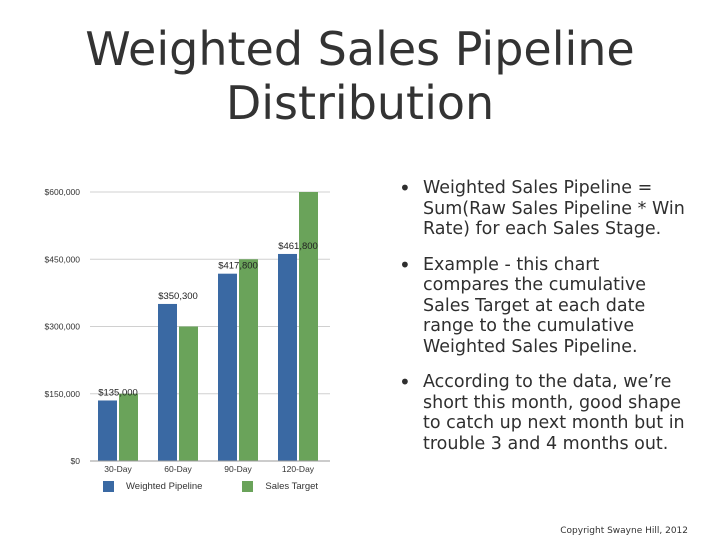  What do you see at coordinates (164, 486) in the screenshot?
I see `legend-label-weighted-pipeline: Weighted Pipeline` at bounding box center [164, 486].